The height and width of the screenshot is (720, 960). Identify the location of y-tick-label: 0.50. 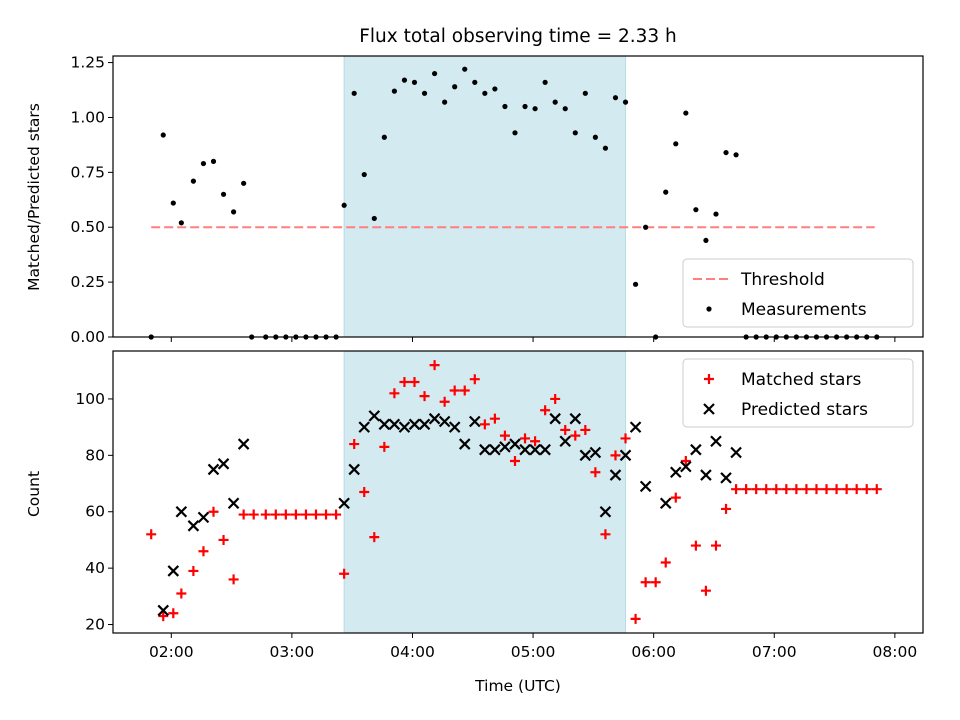
(87, 227).